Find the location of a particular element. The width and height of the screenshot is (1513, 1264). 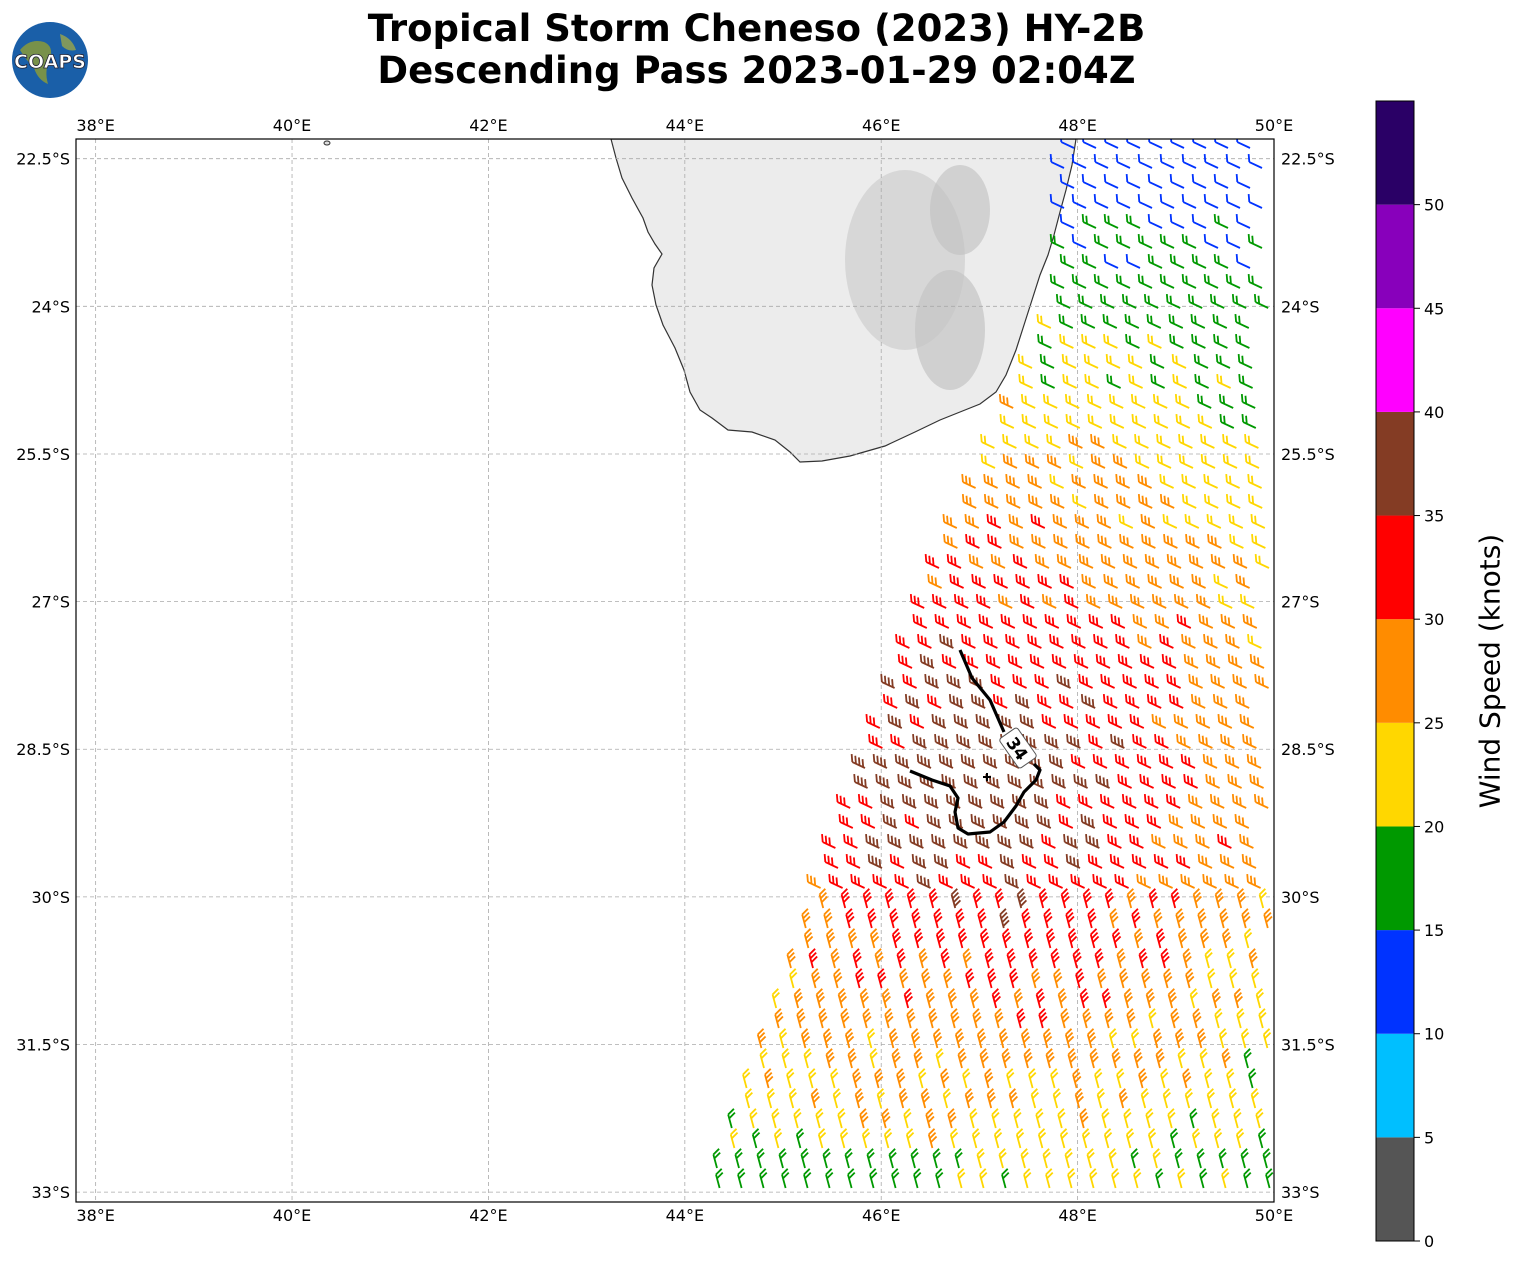

colorbar-tick-label: 0 is located at coordinates (1429, 1241).